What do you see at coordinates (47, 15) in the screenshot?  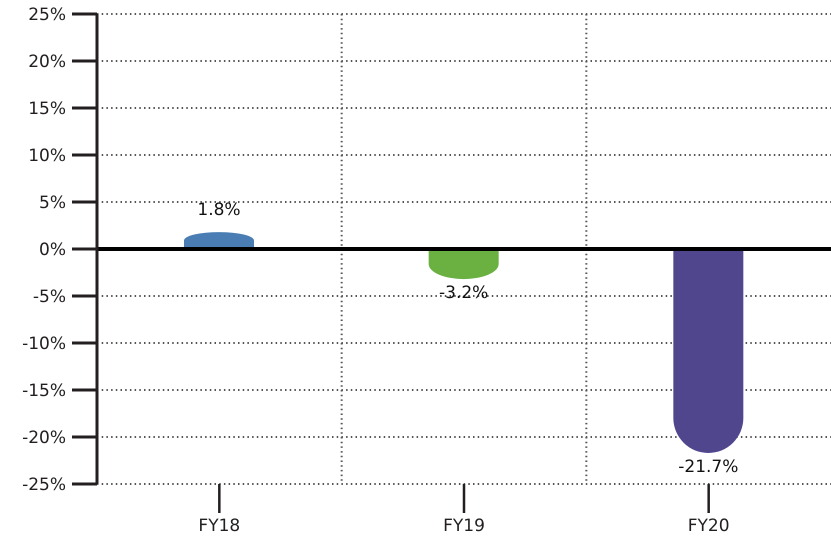 I see `y-tick-label: 25%` at bounding box center [47, 15].